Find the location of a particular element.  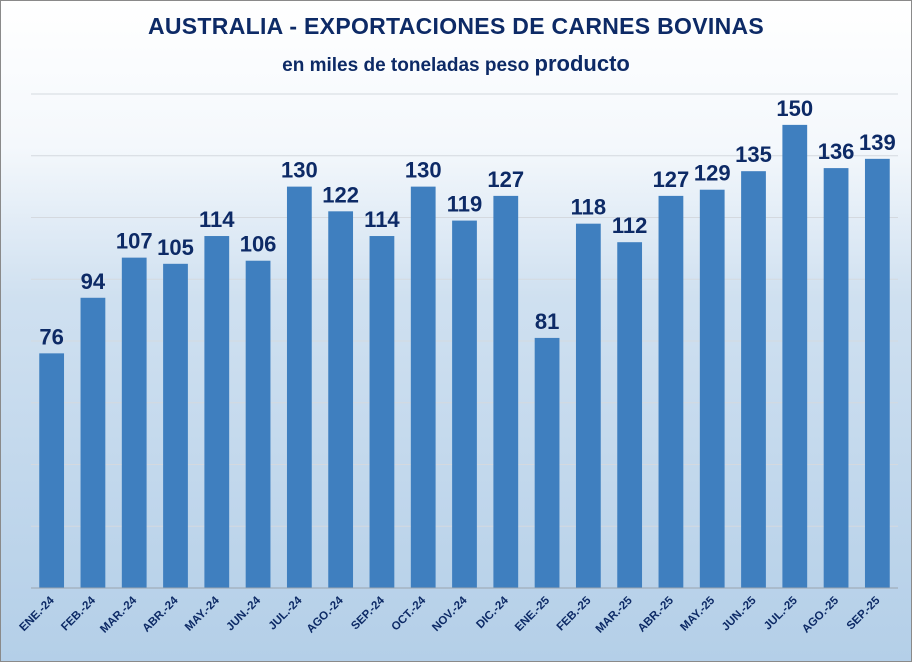

data-label: 139 is located at coordinates (877, 142).